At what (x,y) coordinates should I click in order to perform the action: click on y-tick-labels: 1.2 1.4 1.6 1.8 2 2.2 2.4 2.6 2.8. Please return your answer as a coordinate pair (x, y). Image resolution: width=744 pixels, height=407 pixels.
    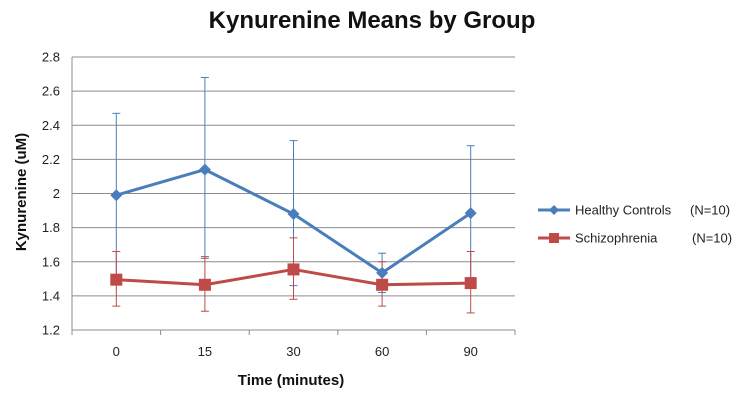
    Looking at the image, I should click on (51, 194).